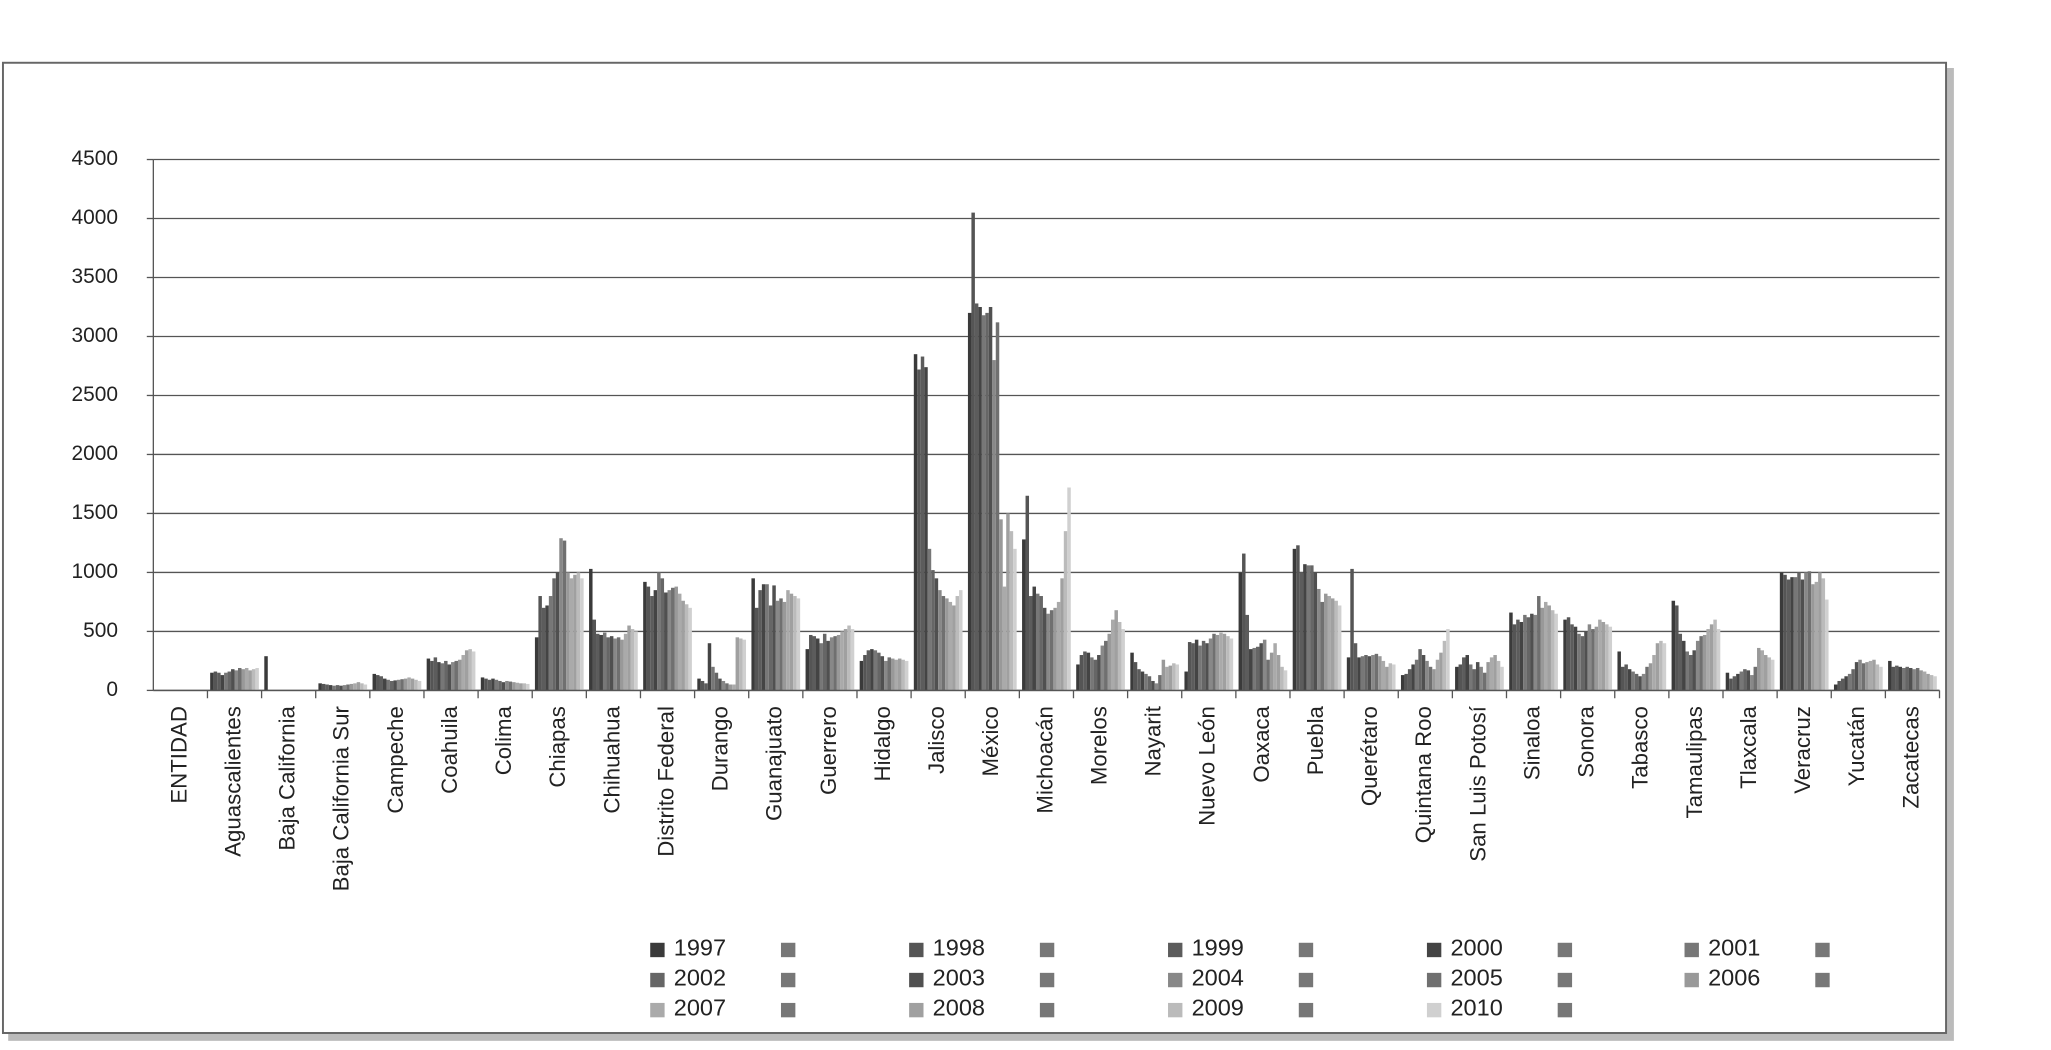  I want to click on x-tick-label: Michoacán, so click(1044, 759).